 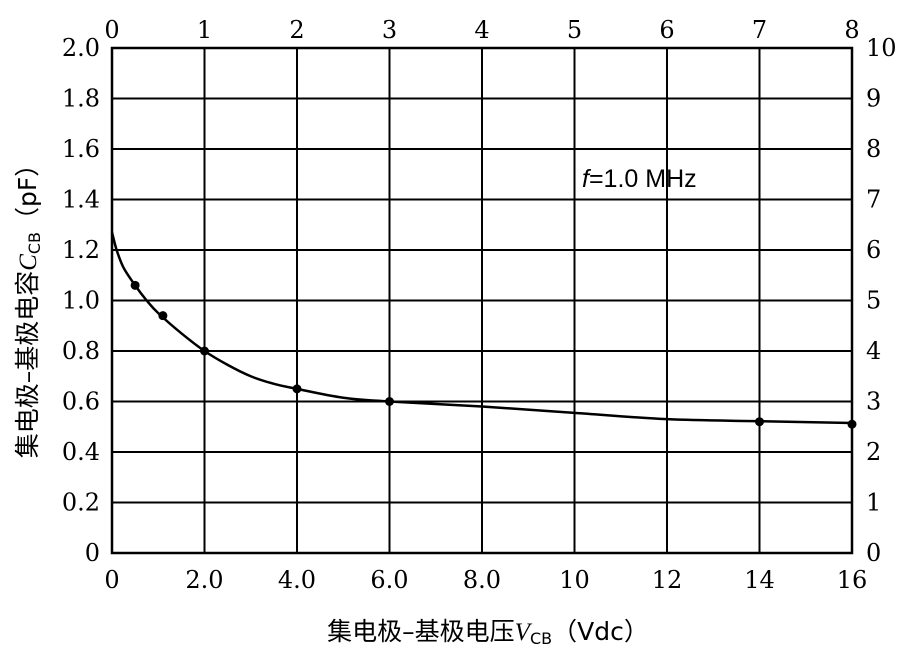 What do you see at coordinates (81, 250) in the screenshot?
I see `y-tick-label: 1.2` at bounding box center [81, 250].